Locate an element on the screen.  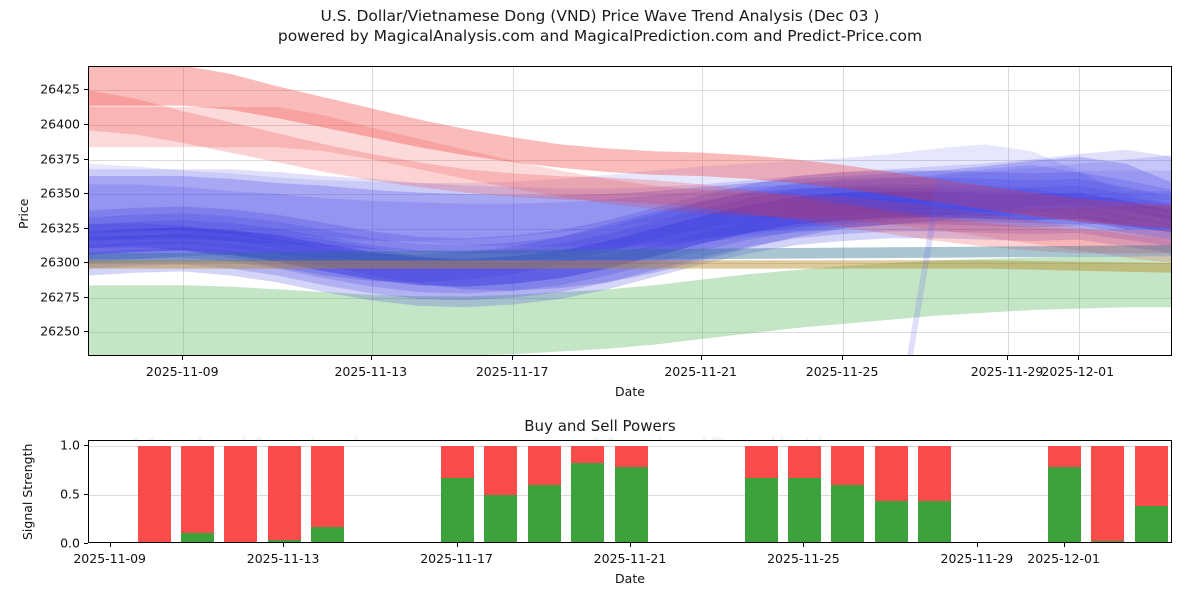
signal-chart-title: Buy and Sell Powers is located at coordinates (600, 426).